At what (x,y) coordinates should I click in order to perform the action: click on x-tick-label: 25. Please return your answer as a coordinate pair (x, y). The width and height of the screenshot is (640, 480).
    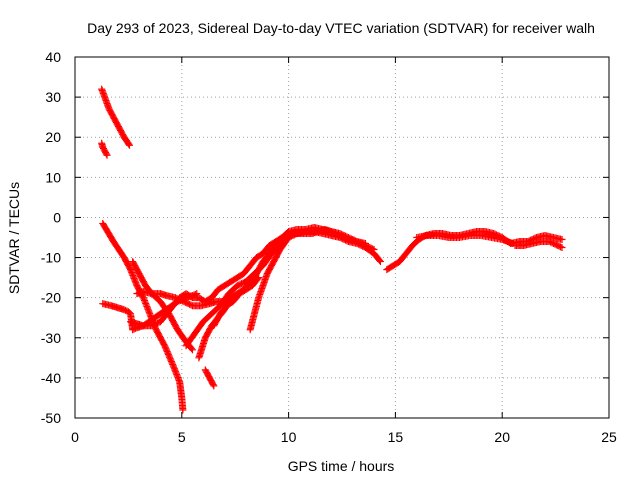
    Looking at the image, I should click on (609, 437).